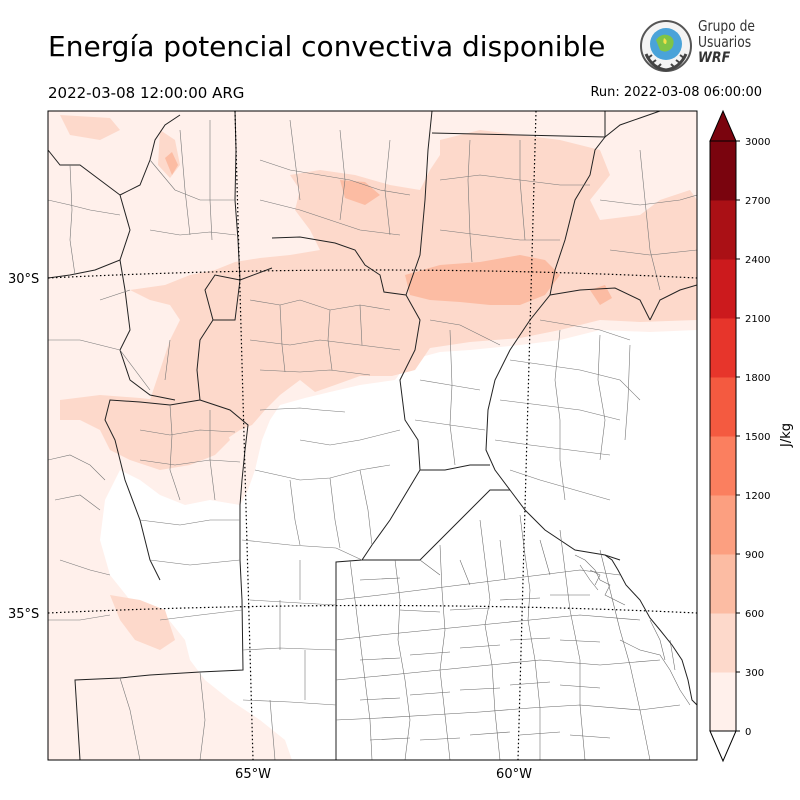 This screenshot has width=800, height=800. Describe the element at coordinates (146, 93) in the screenshot. I see `valid-time: 2022-03-08 12:00:00 ARG` at that location.